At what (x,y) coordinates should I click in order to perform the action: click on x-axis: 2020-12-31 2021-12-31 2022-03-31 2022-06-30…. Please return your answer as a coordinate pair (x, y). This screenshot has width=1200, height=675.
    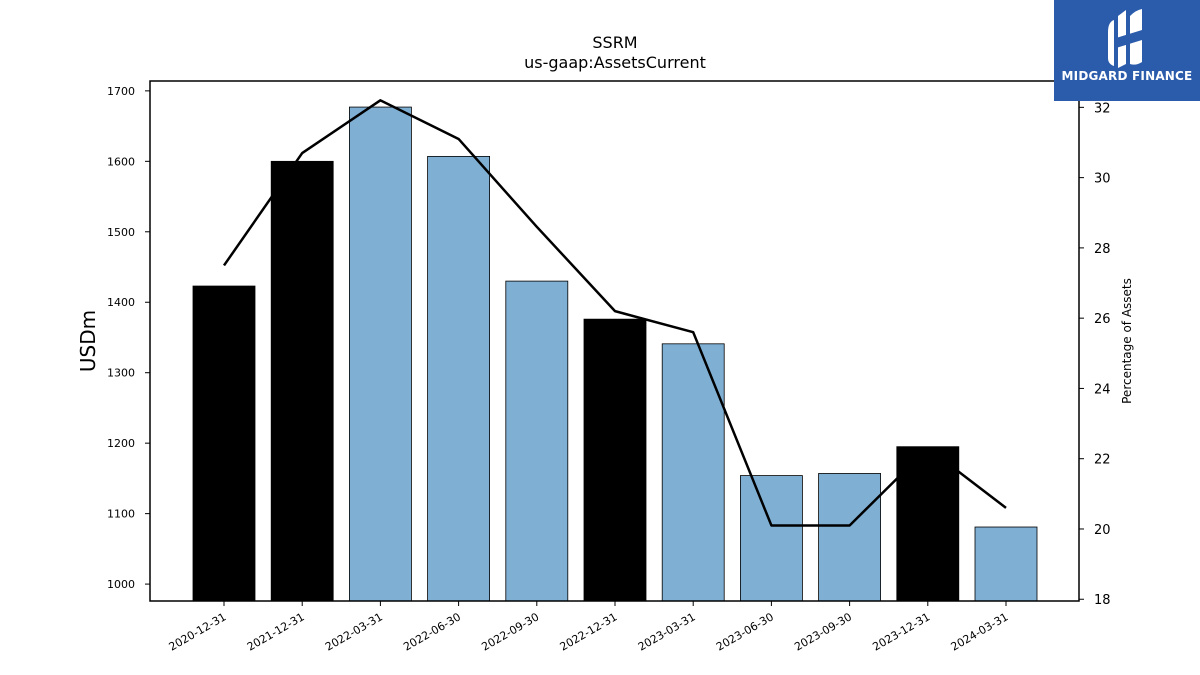
    Looking at the image, I should click on (589, 627).